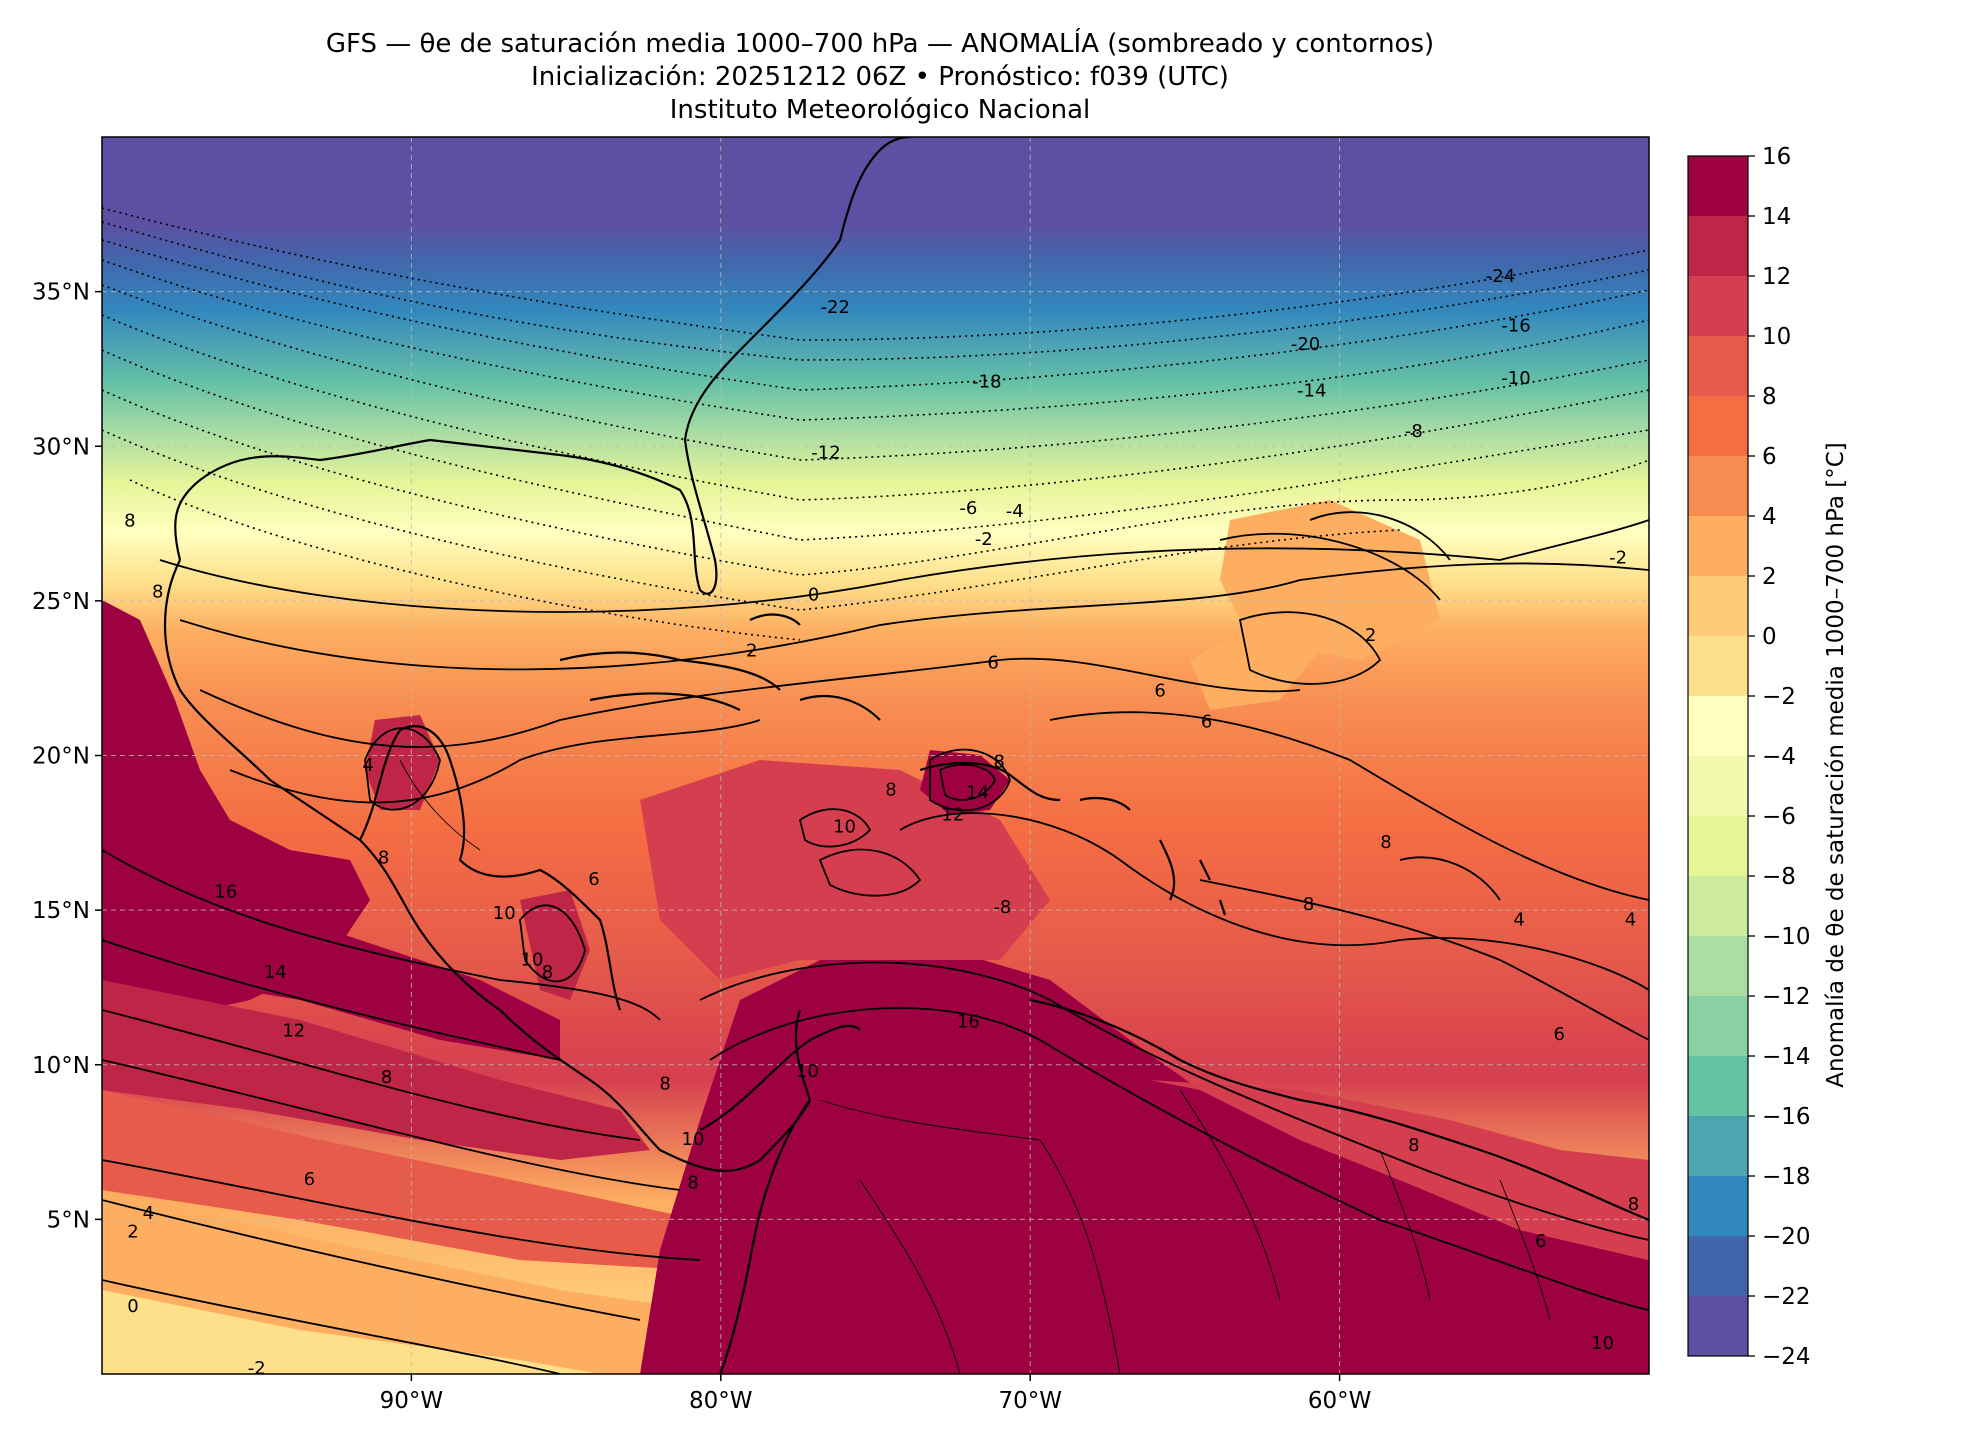 This screenshot has width=1980, height=1440. I want to click on lat-tick-label: 5°N, so click(68, 1220).